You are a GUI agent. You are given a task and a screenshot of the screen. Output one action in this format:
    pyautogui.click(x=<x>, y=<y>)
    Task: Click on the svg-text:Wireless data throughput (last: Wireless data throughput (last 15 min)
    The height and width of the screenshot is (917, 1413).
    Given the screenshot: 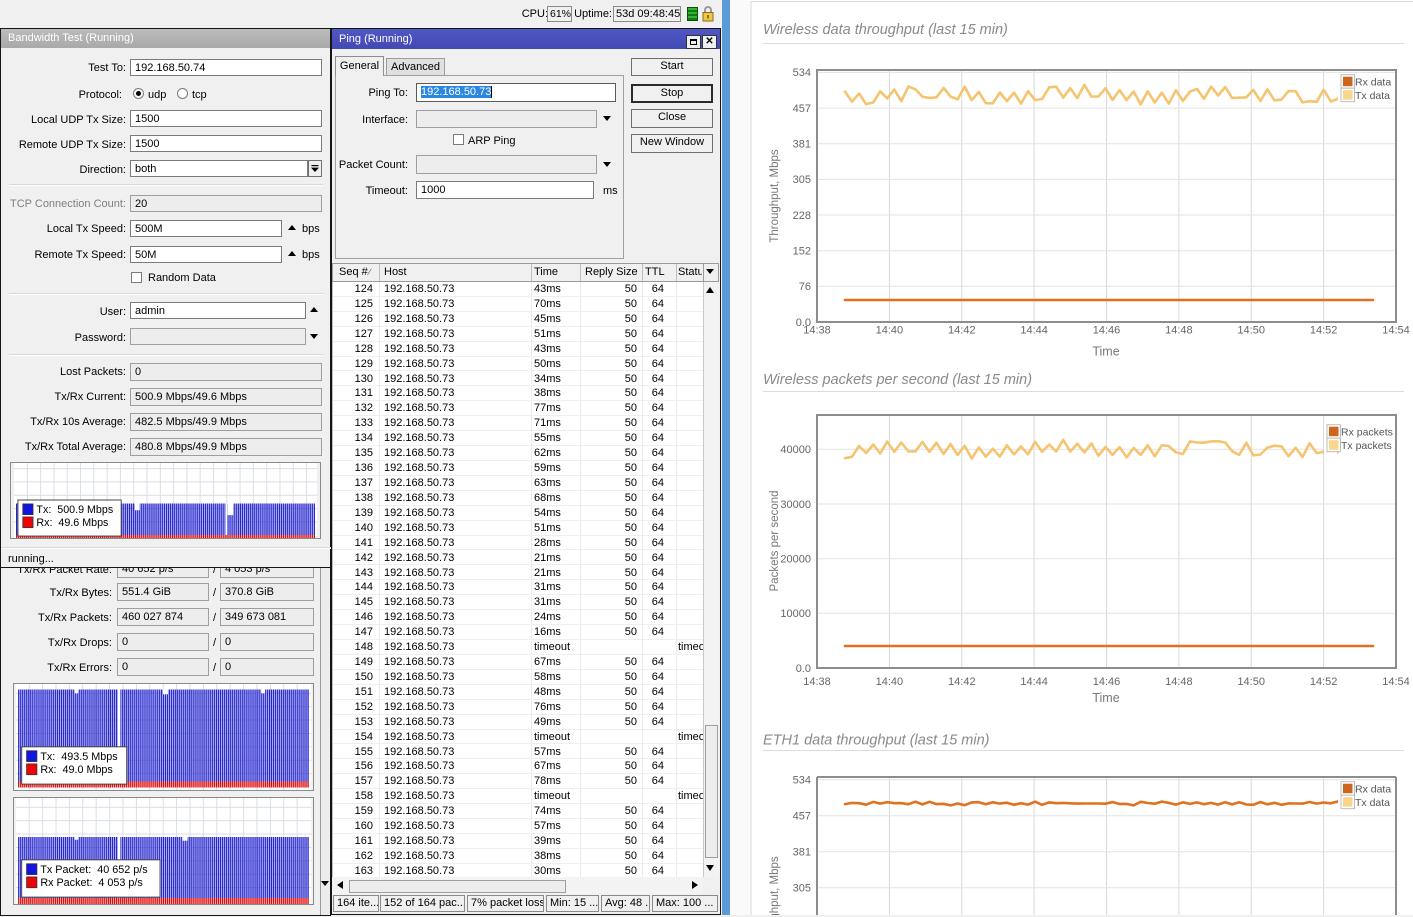 What is the action you would take?
    pyautogui.click(x=885, y=30)
    